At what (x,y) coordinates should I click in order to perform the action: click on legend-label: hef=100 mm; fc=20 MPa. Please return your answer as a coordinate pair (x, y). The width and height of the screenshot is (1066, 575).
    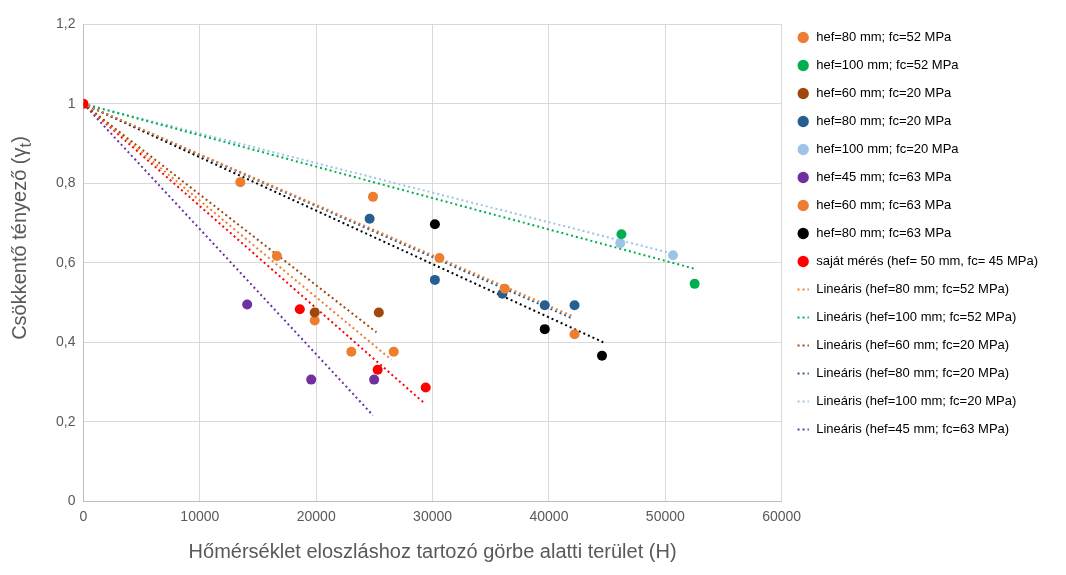
    Looking at the image, I should click on (888, 149).